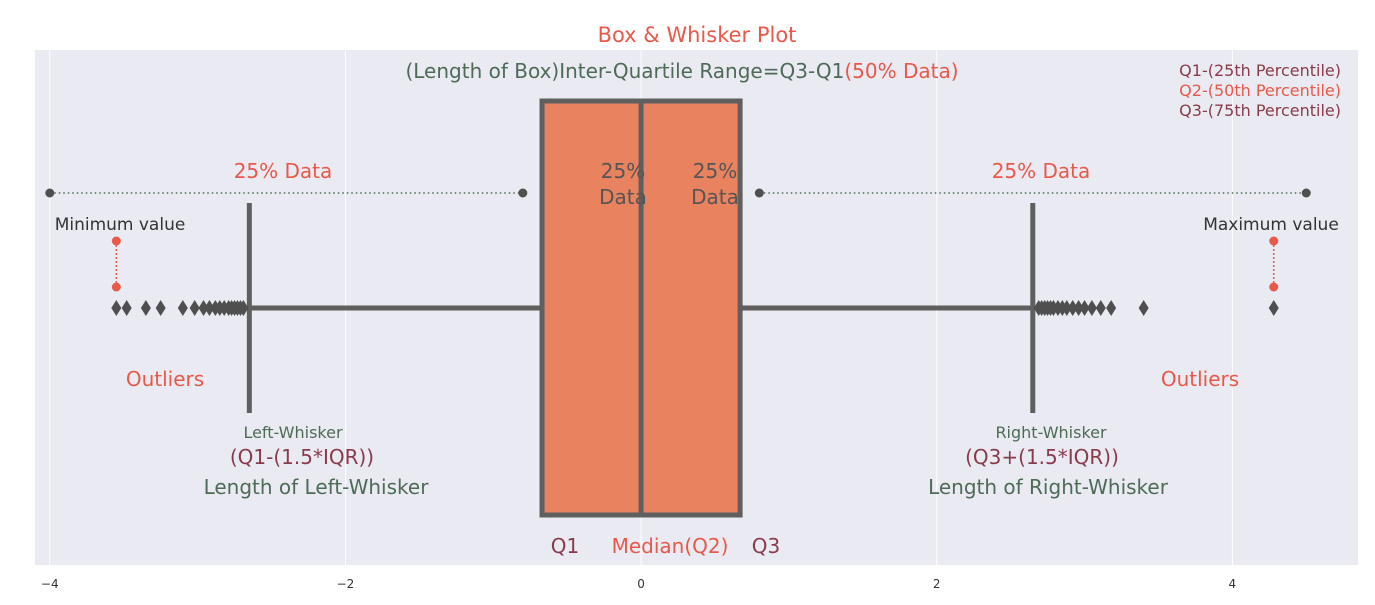  Describe the element at coordinates (346, 584) in the screenshot. I see `x-tick-label: −2` at that location.